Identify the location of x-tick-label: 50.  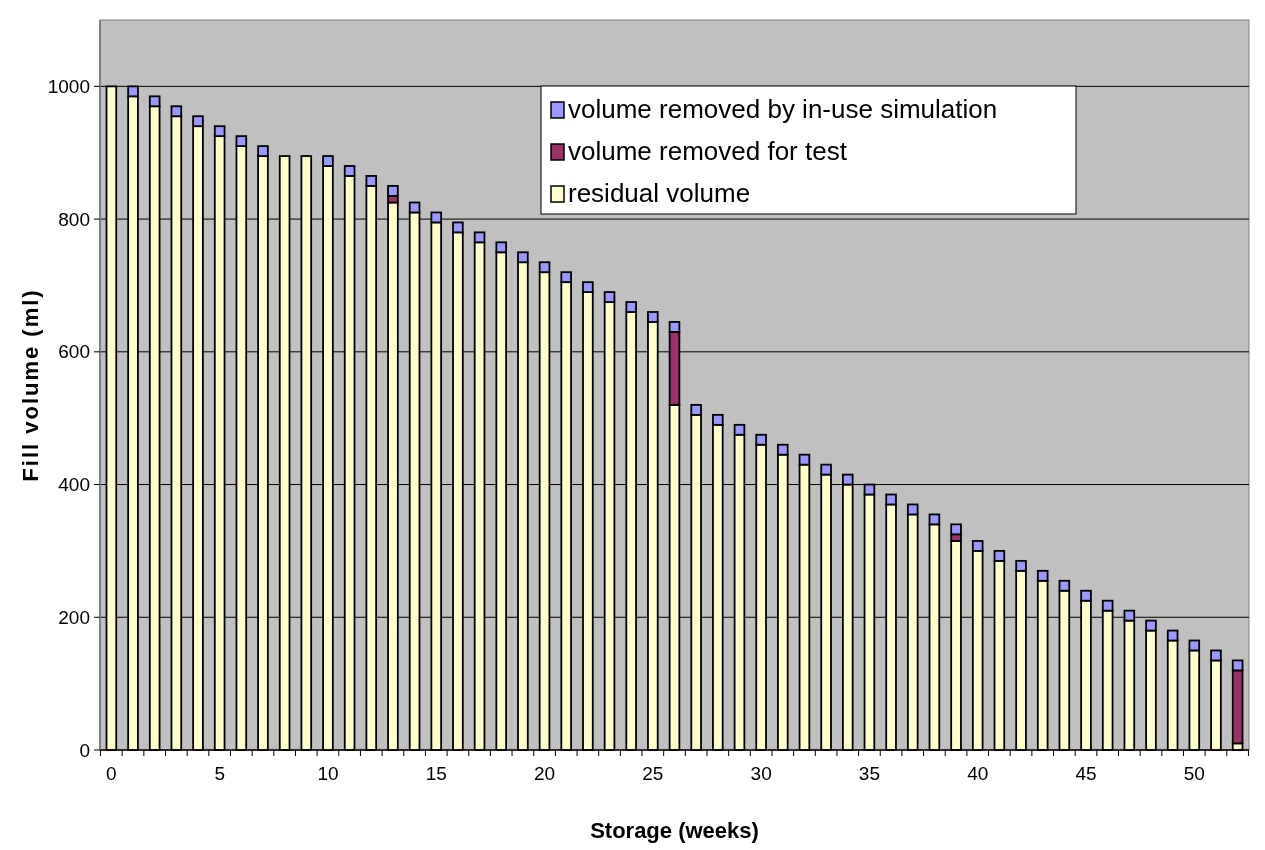
(1194, 773).